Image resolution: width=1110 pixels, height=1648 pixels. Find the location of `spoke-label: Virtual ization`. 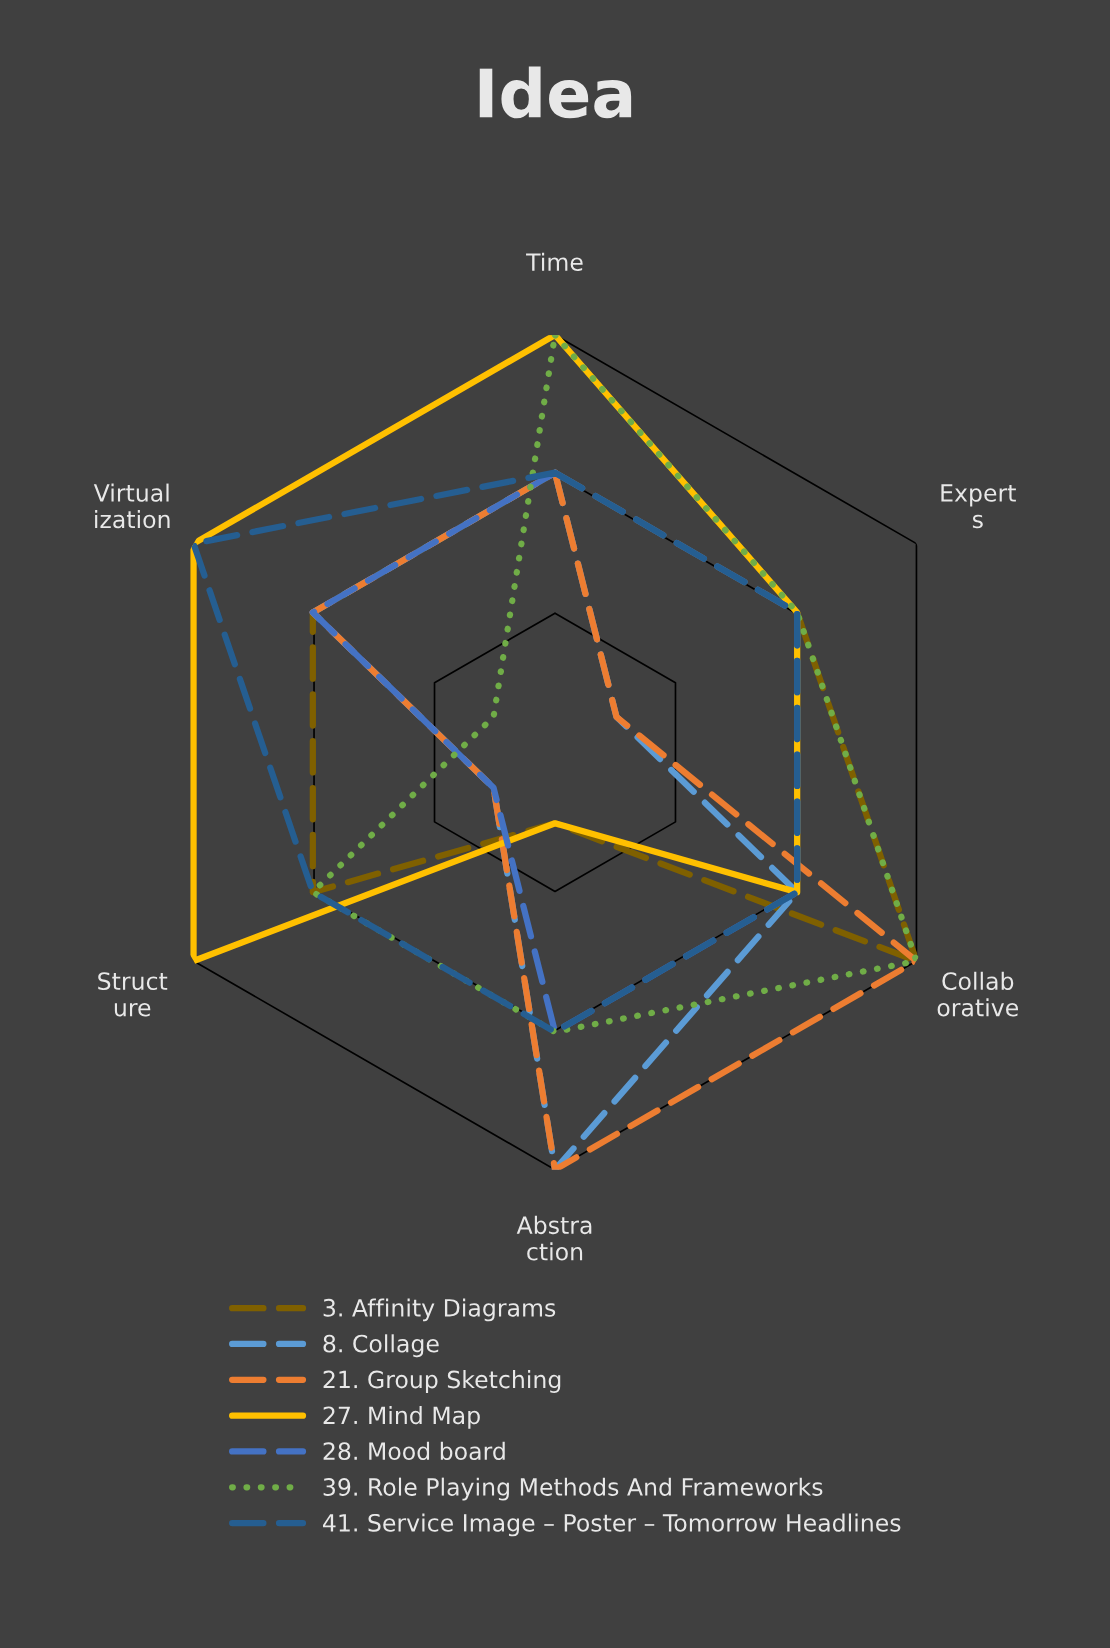

spoke-label: Virtual ization is located at coordinates (131, 506).